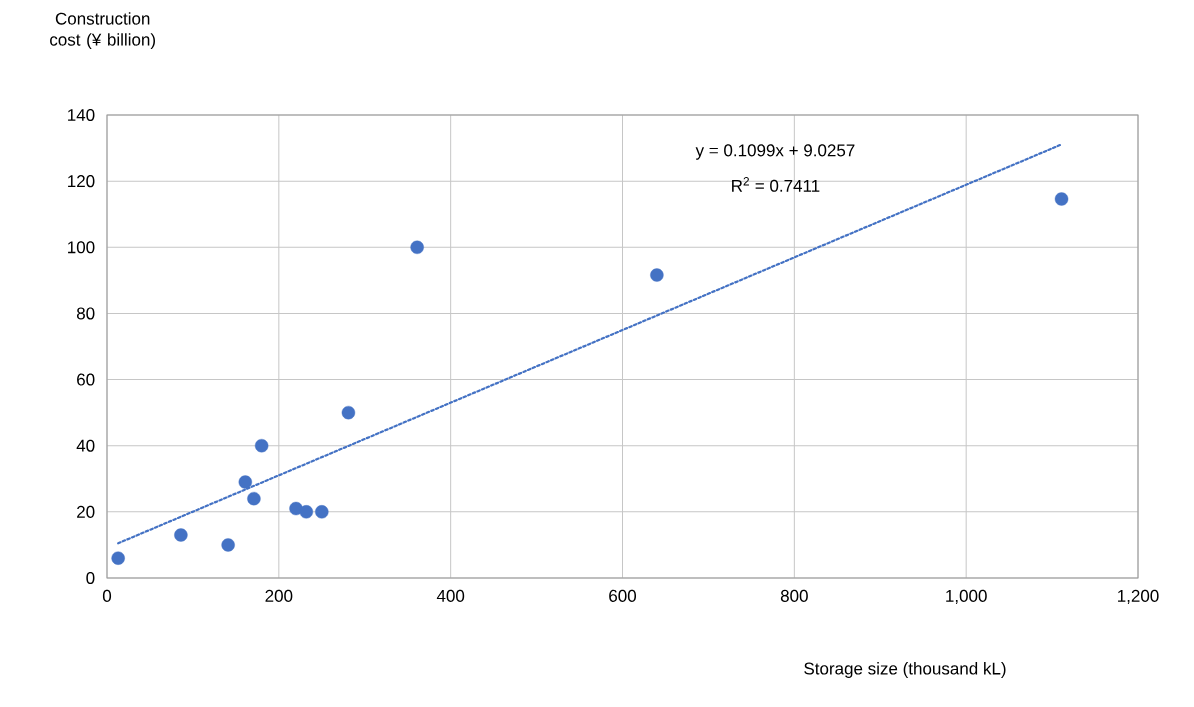  I want to click on y-tick-label: 80, so click(85, 313).